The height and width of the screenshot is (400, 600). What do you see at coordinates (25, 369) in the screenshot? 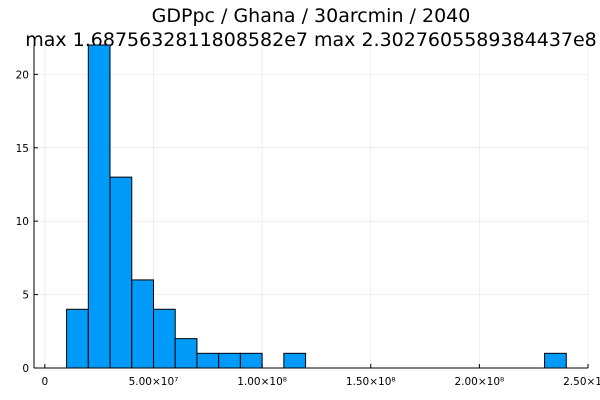
I see `y-tick-label: 0` at bounding box center [25, 369].